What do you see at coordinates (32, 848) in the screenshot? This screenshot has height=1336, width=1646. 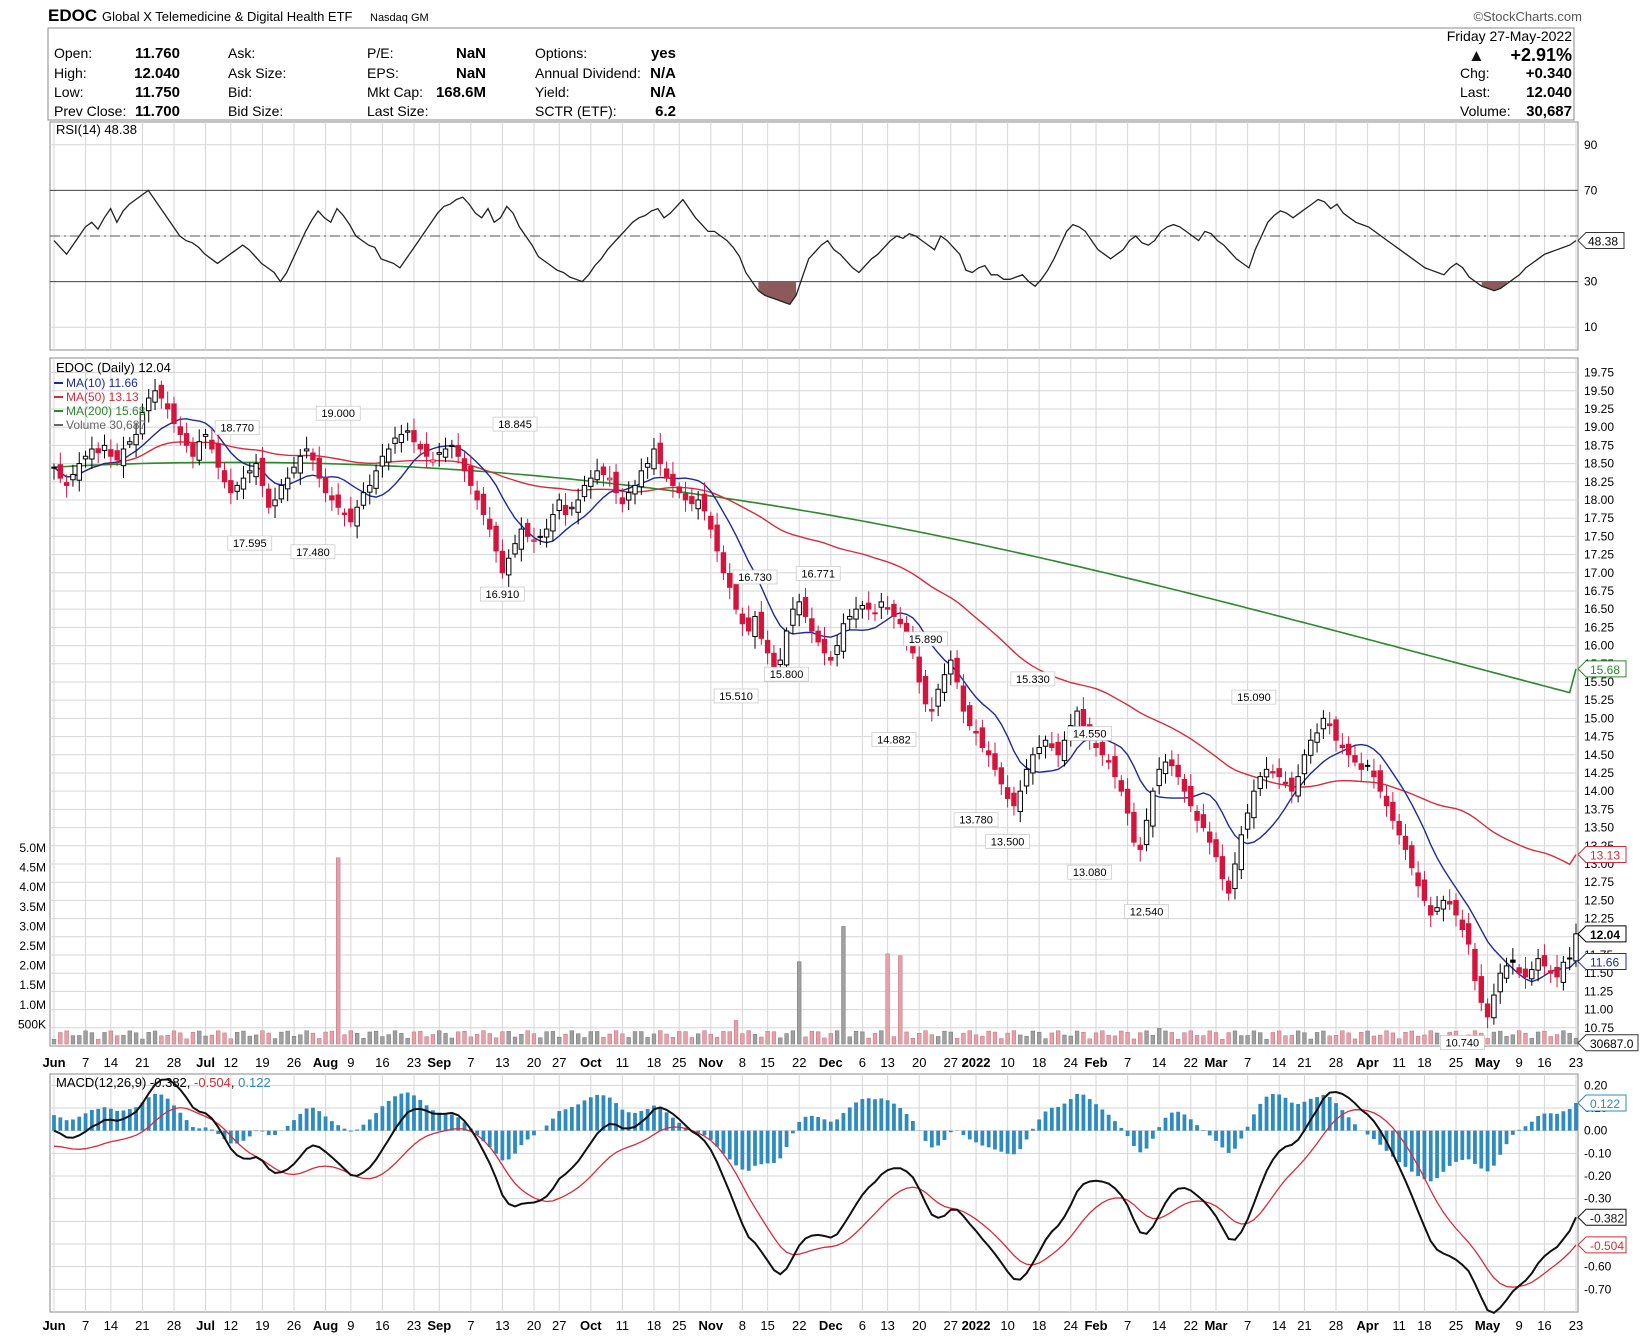 I see `volume-tick: 5.0M` at bounding box center [32, 848].